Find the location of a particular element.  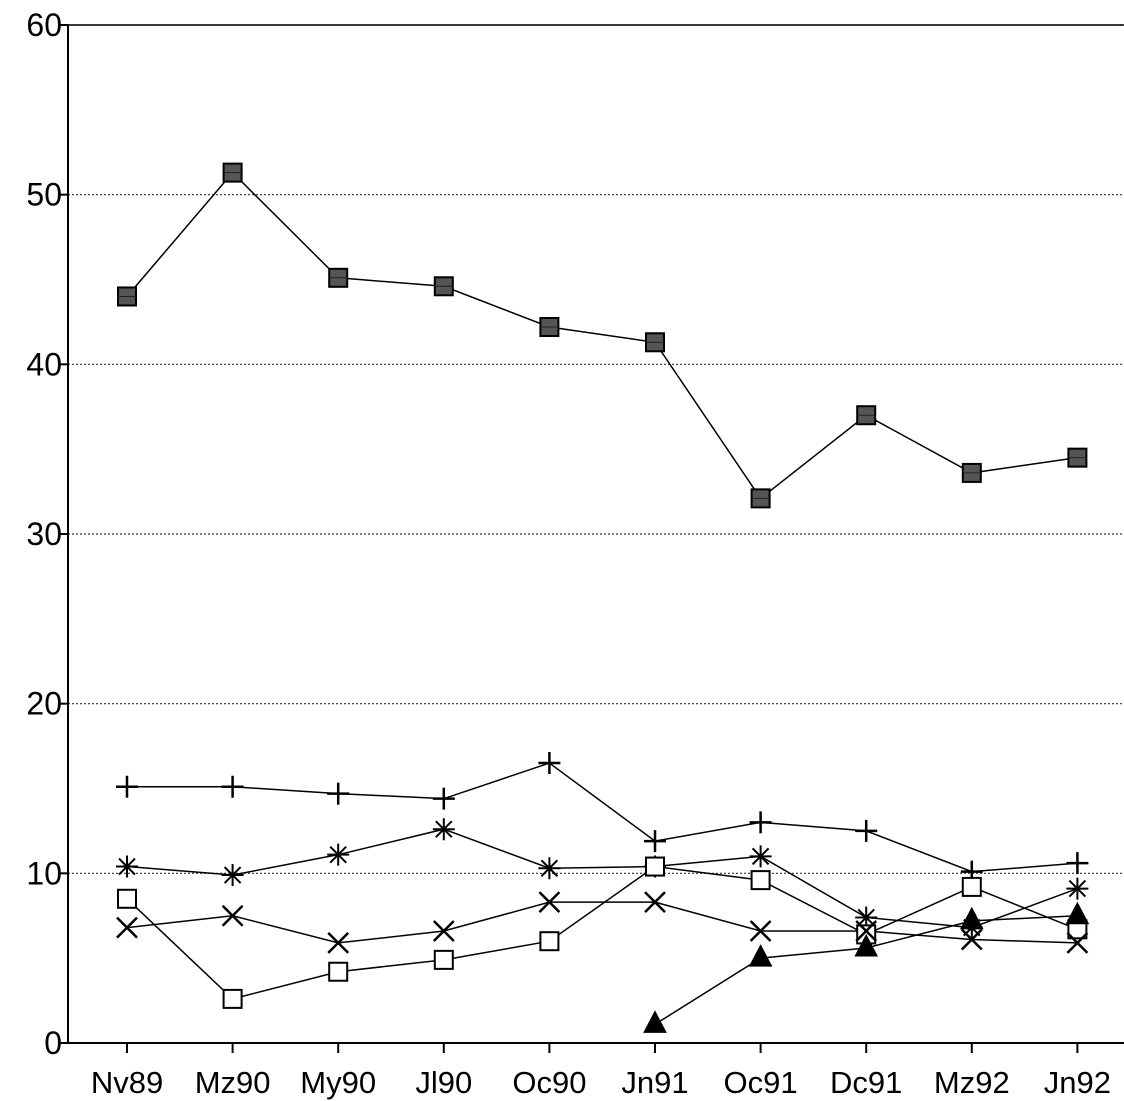

y-tick-label: 20 is located at coordinates (44, 704).